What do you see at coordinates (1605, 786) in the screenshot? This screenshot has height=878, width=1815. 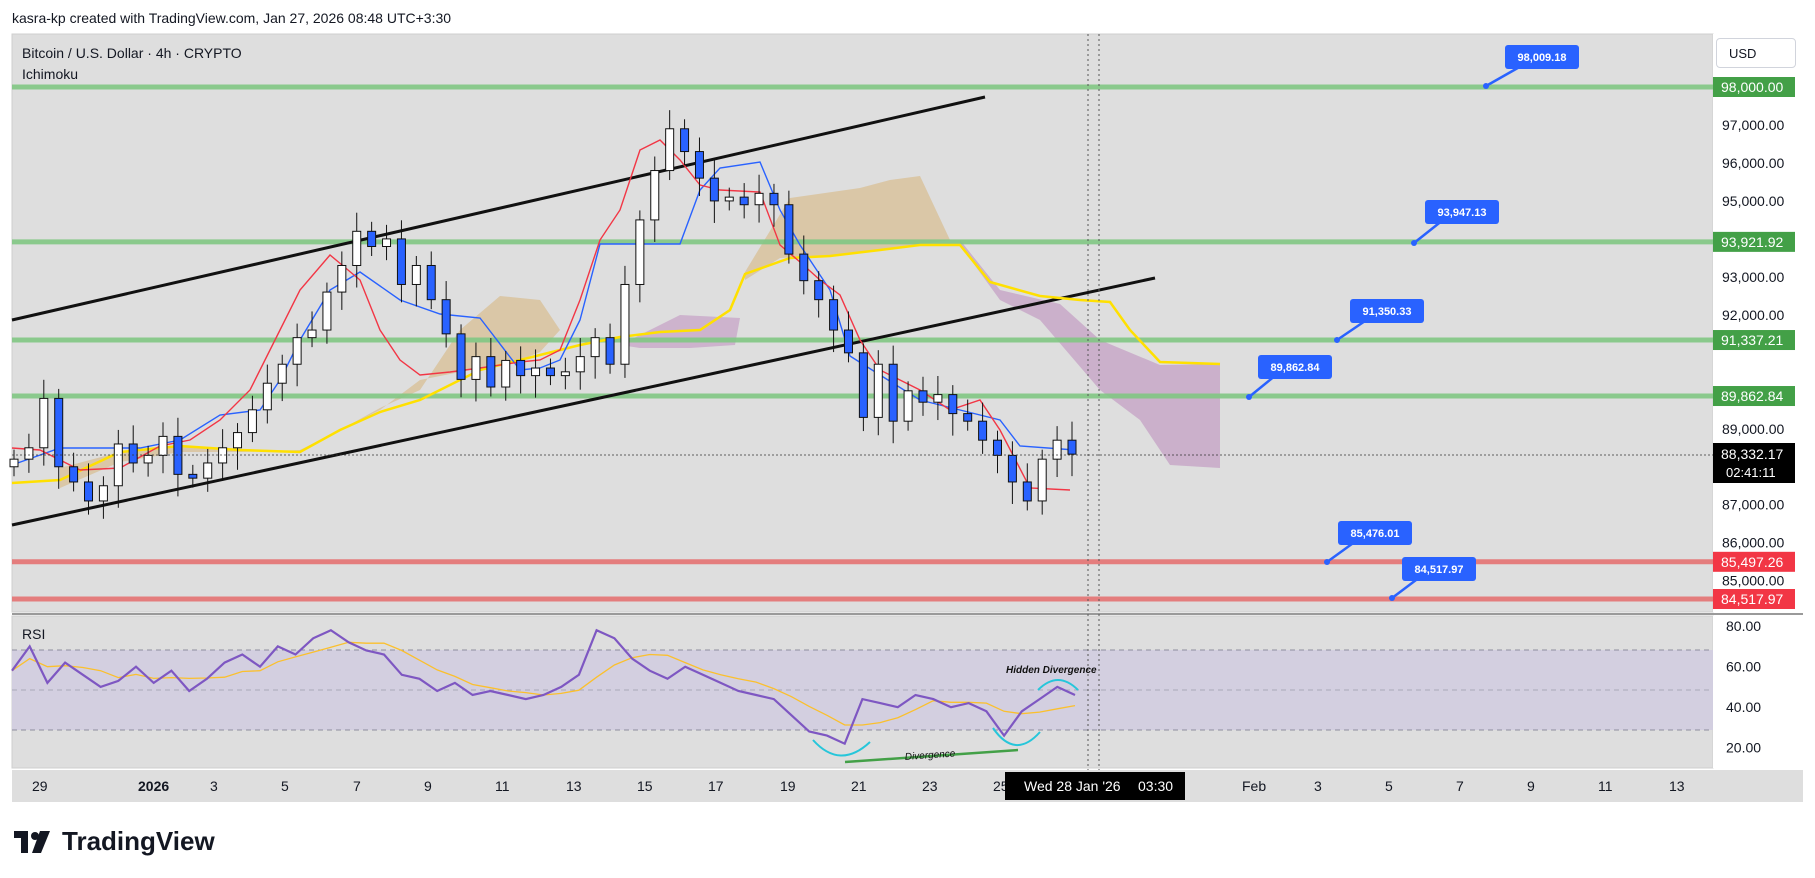 I see `time-tick-19: 11` at bounding box center [1605, 786].